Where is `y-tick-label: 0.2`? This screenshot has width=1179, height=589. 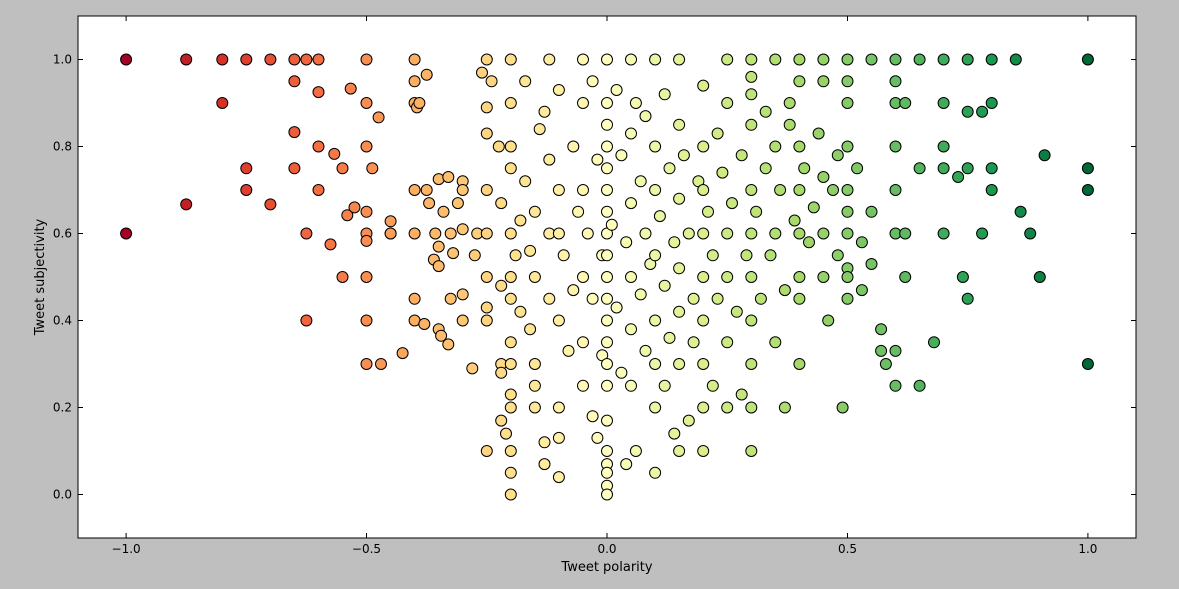
y-tick-label: 0.2 is located at coordinates (62, 408).